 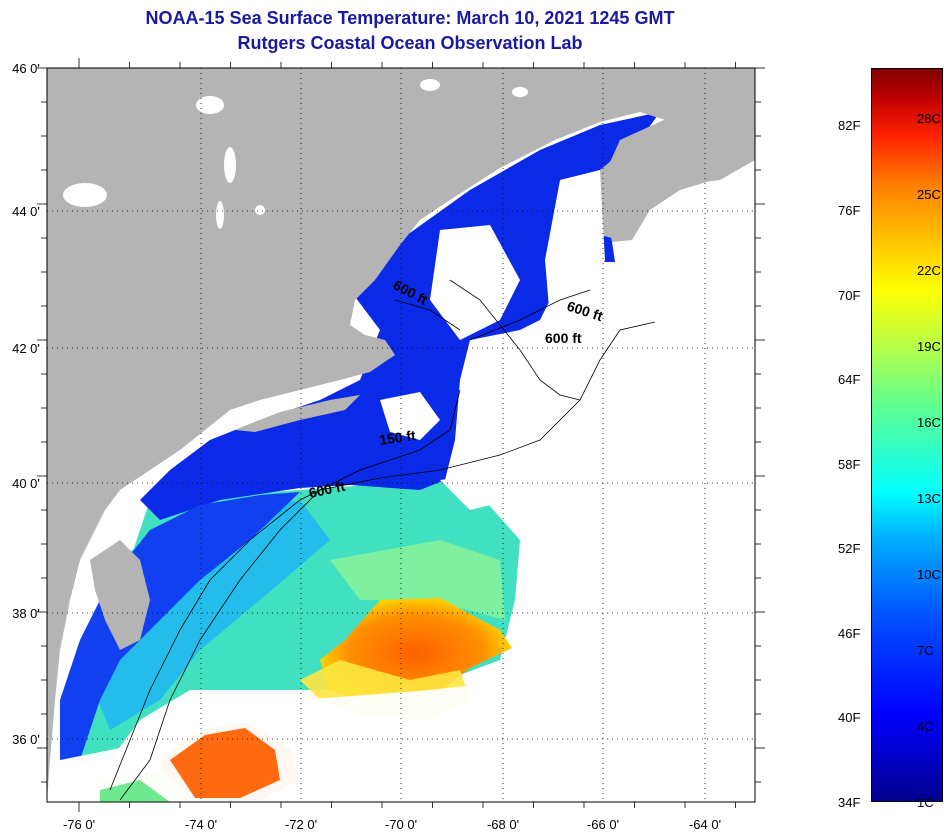 What do you see at coordinates (26, 613) in the screenshot?
I see `lat-tick-label: 38 0'` at bounding box center [26, 613].